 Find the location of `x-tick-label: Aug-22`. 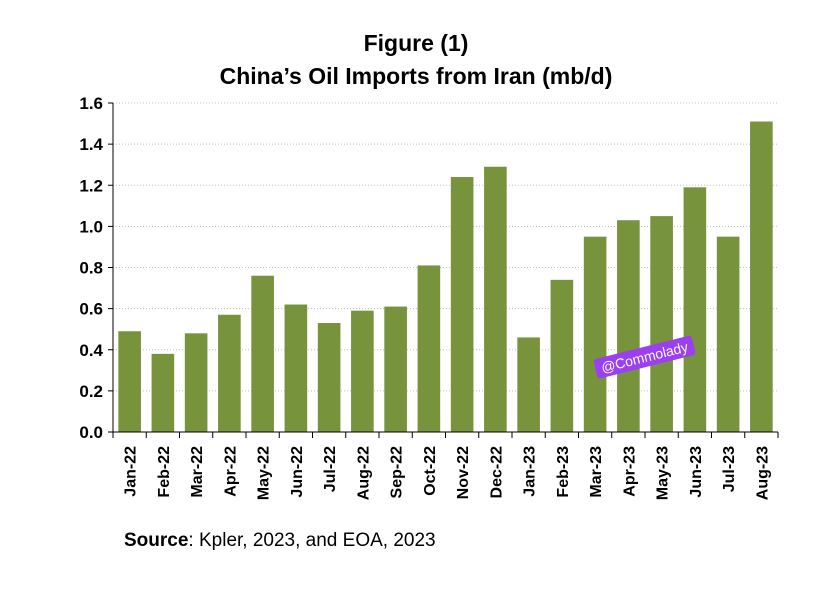

x-tick-label: Aug-22 is located at coordinates (363, 473).